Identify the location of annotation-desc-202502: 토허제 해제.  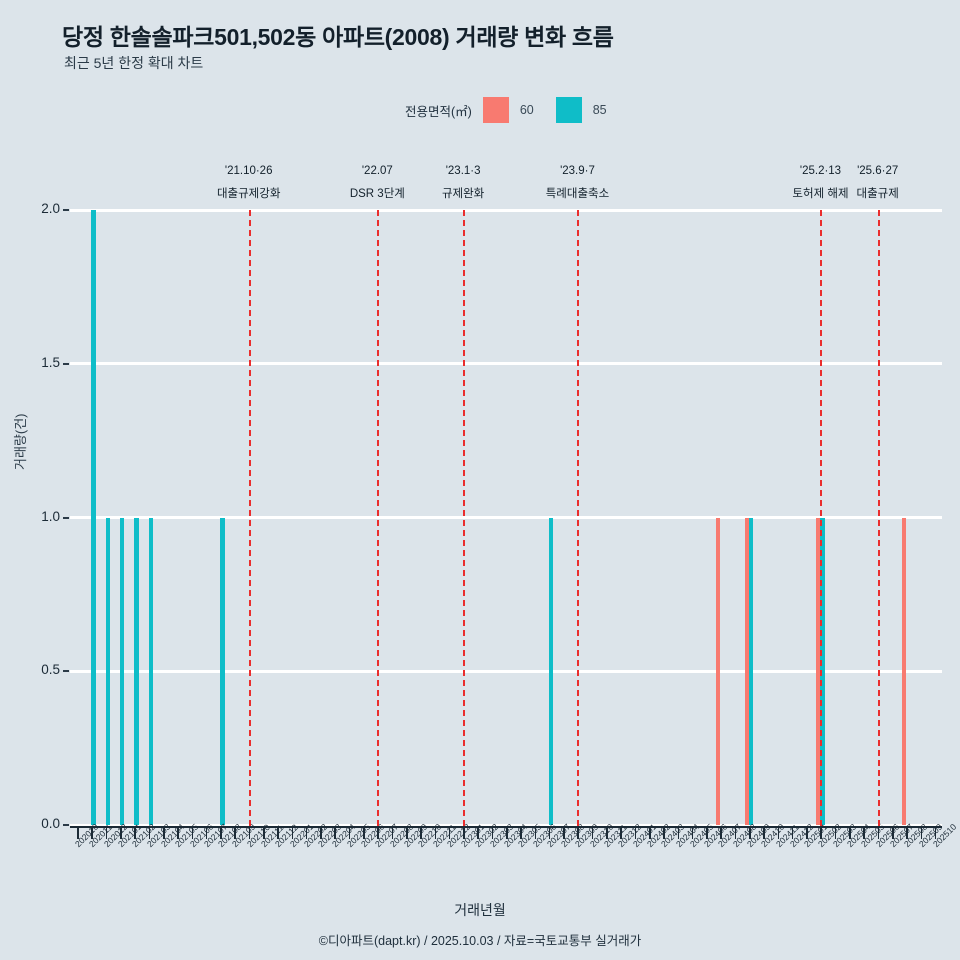
(820, 194).